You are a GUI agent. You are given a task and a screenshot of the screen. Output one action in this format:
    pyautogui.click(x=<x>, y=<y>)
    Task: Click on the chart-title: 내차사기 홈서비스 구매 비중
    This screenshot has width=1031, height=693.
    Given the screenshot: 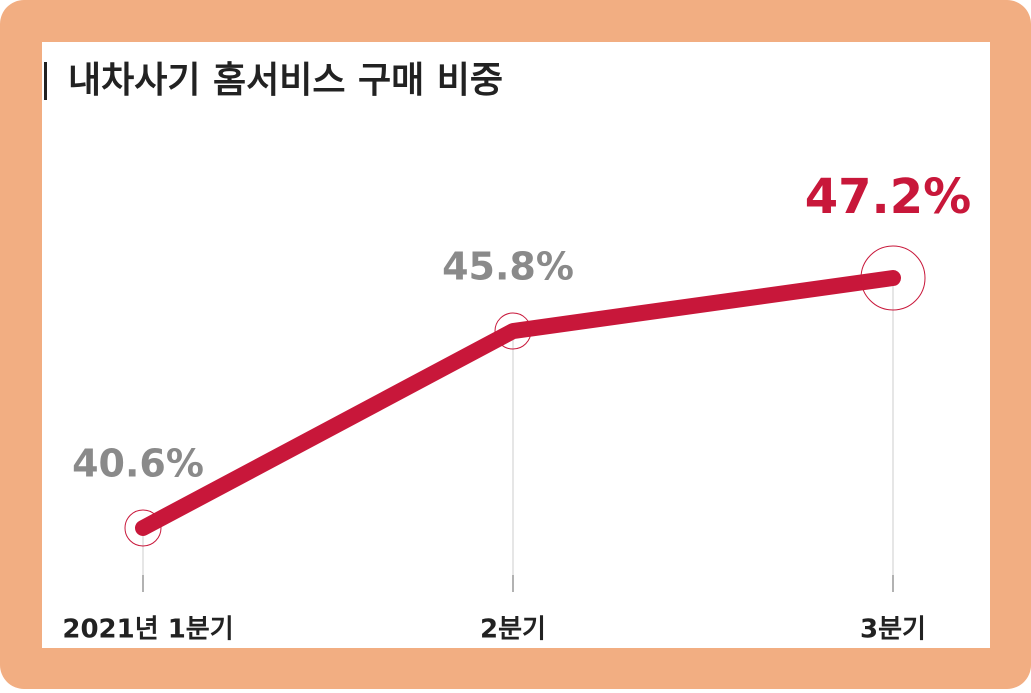 What is the action you would take?
    pyautogui.click(x=285, y=80)
    